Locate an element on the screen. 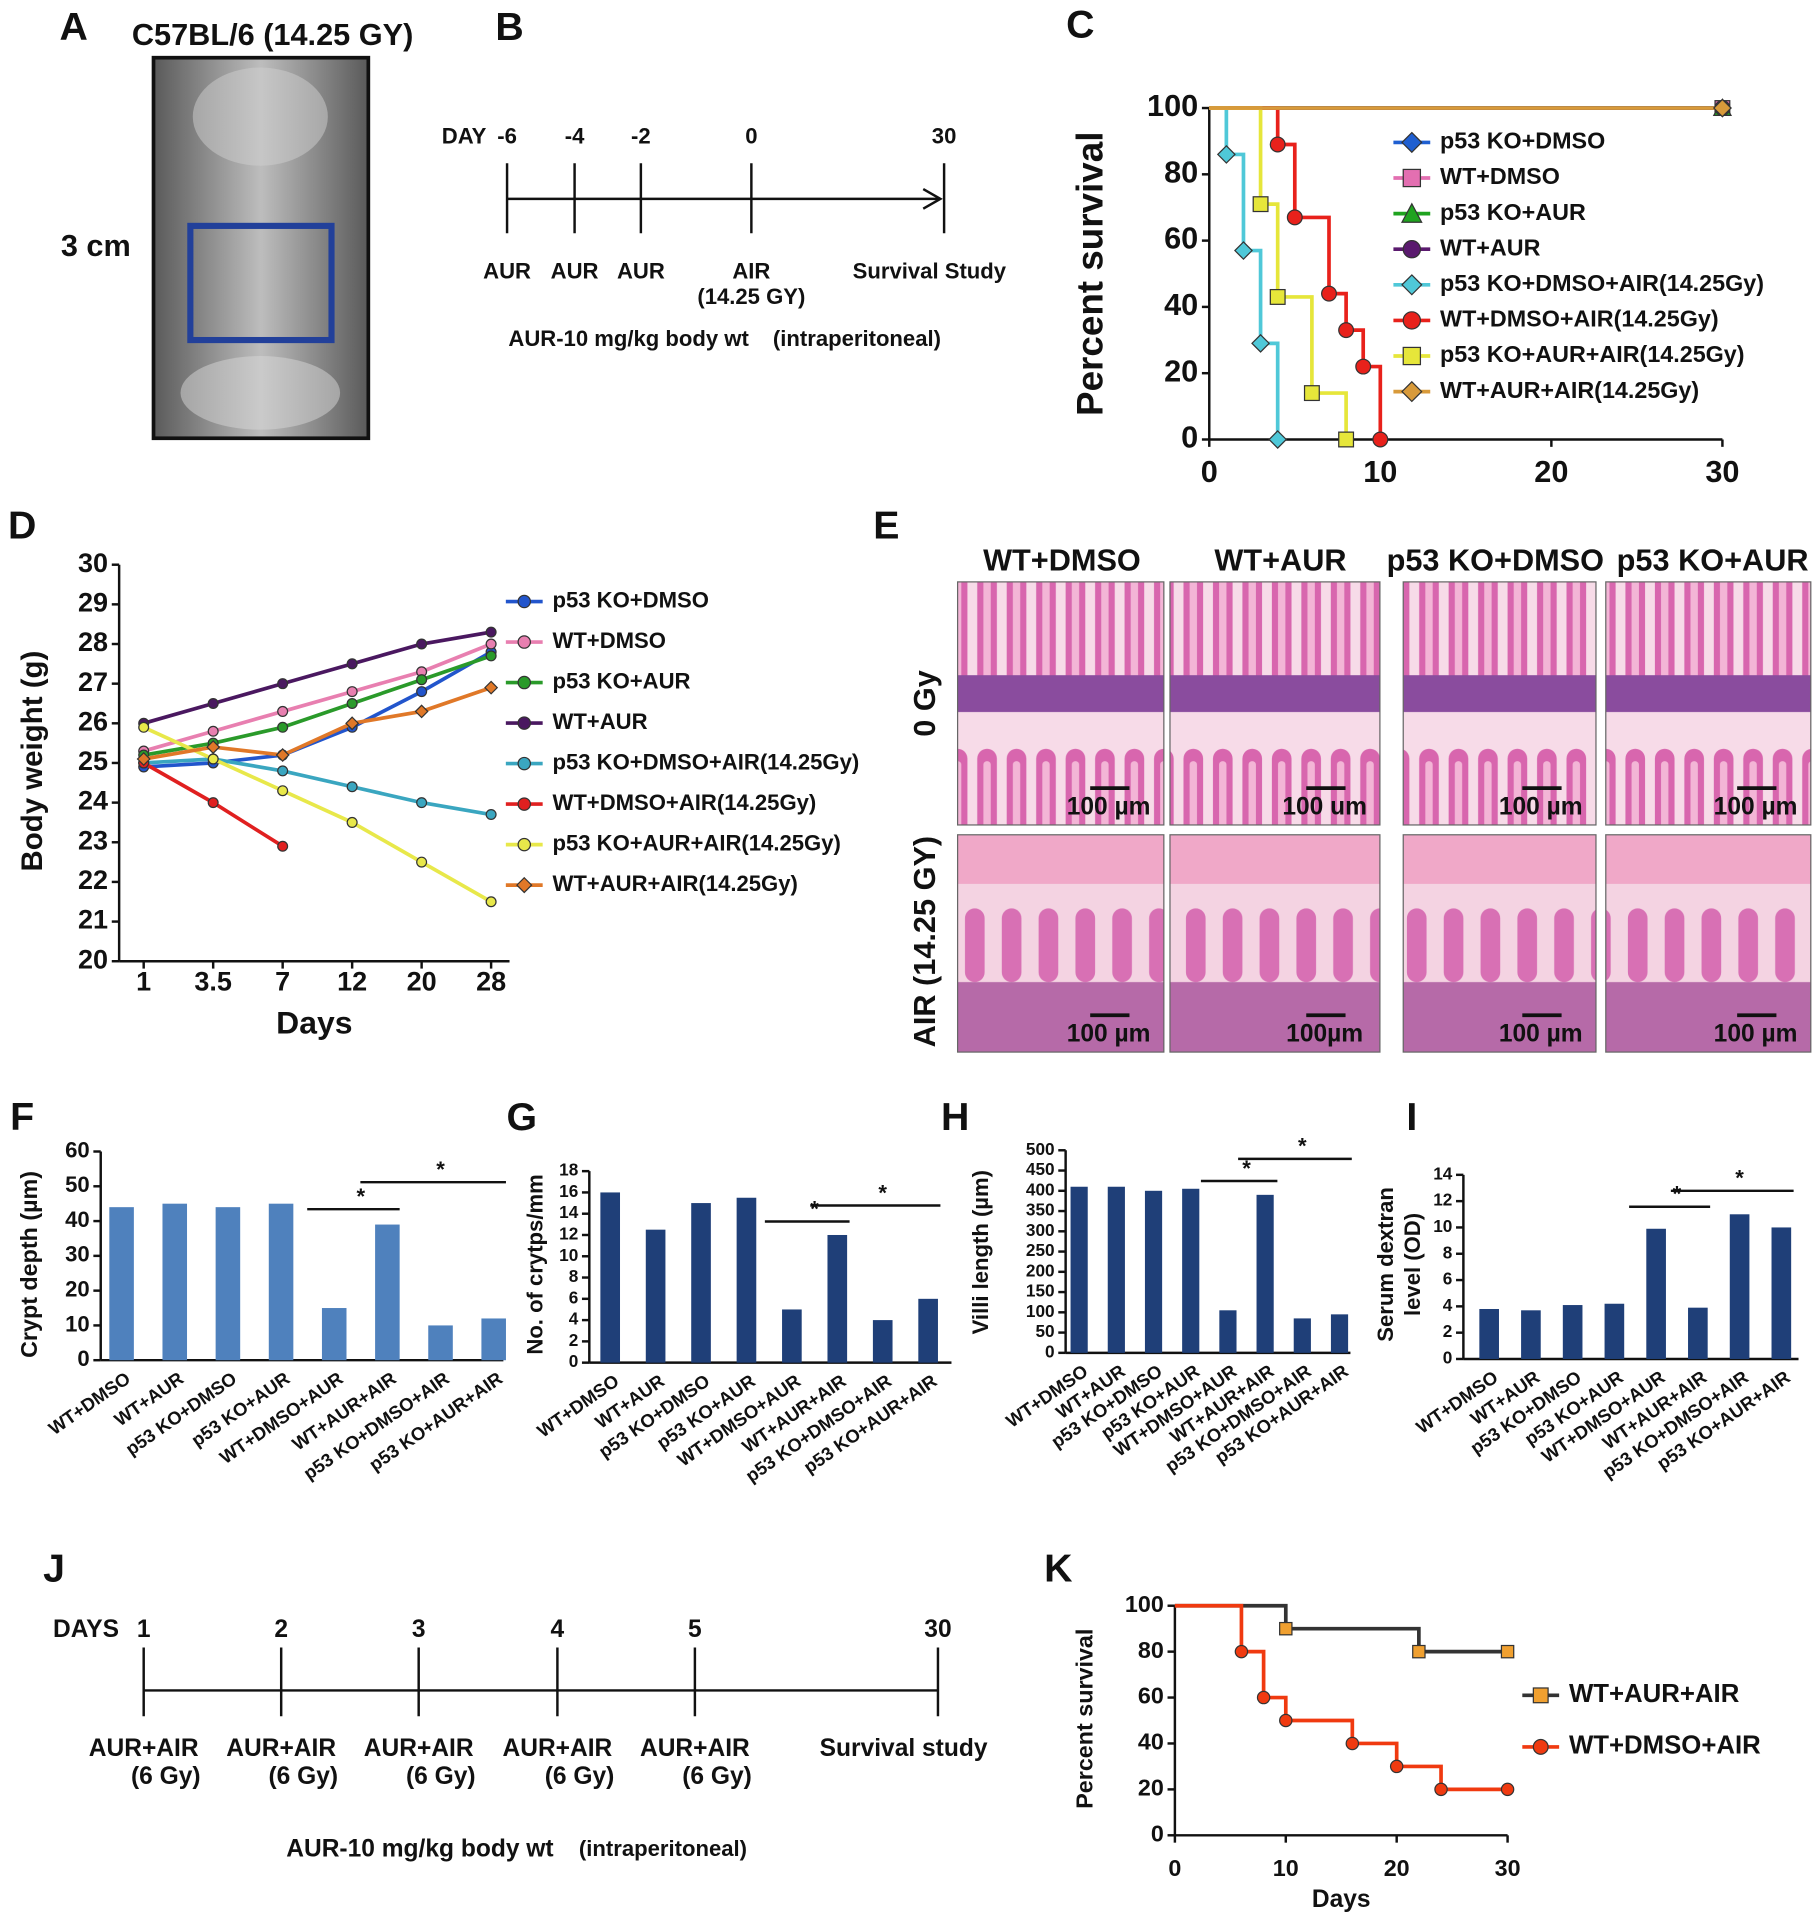 This screenshot has width=1817, height=1920. panel-label: I is located at coordinates (1411, 1117).